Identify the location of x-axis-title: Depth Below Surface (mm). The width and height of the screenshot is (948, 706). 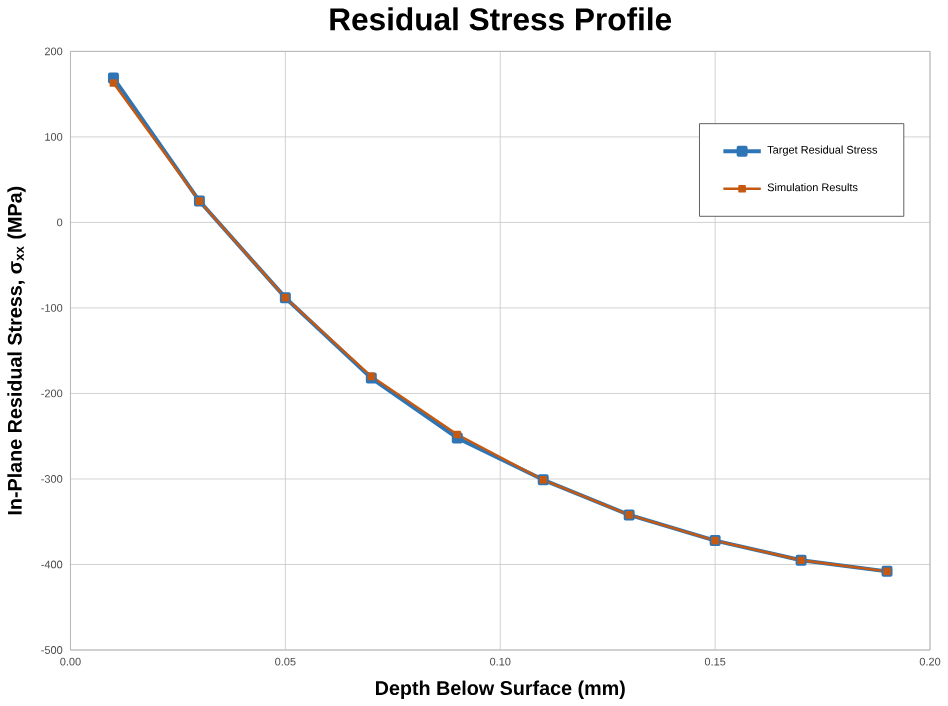
(500, 689).